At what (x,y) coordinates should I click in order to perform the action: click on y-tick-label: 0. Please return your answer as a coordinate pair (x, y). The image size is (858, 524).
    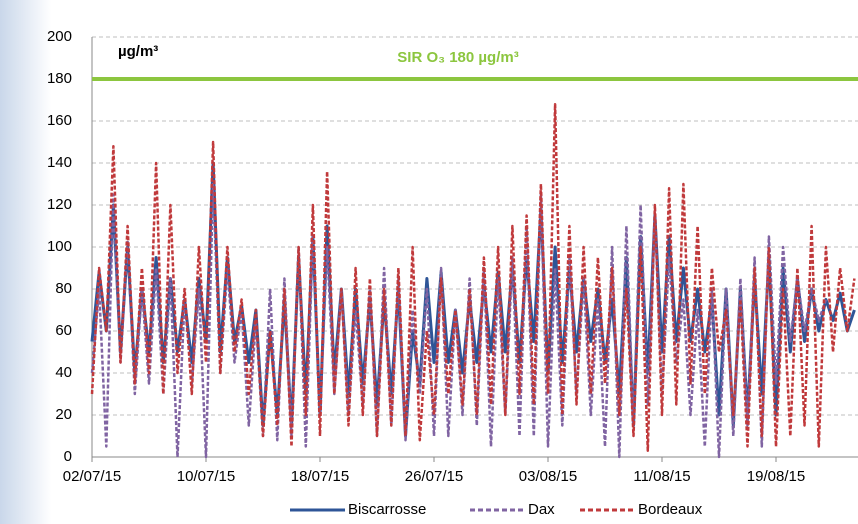
    Looking at the image, I should click on (68, 456).